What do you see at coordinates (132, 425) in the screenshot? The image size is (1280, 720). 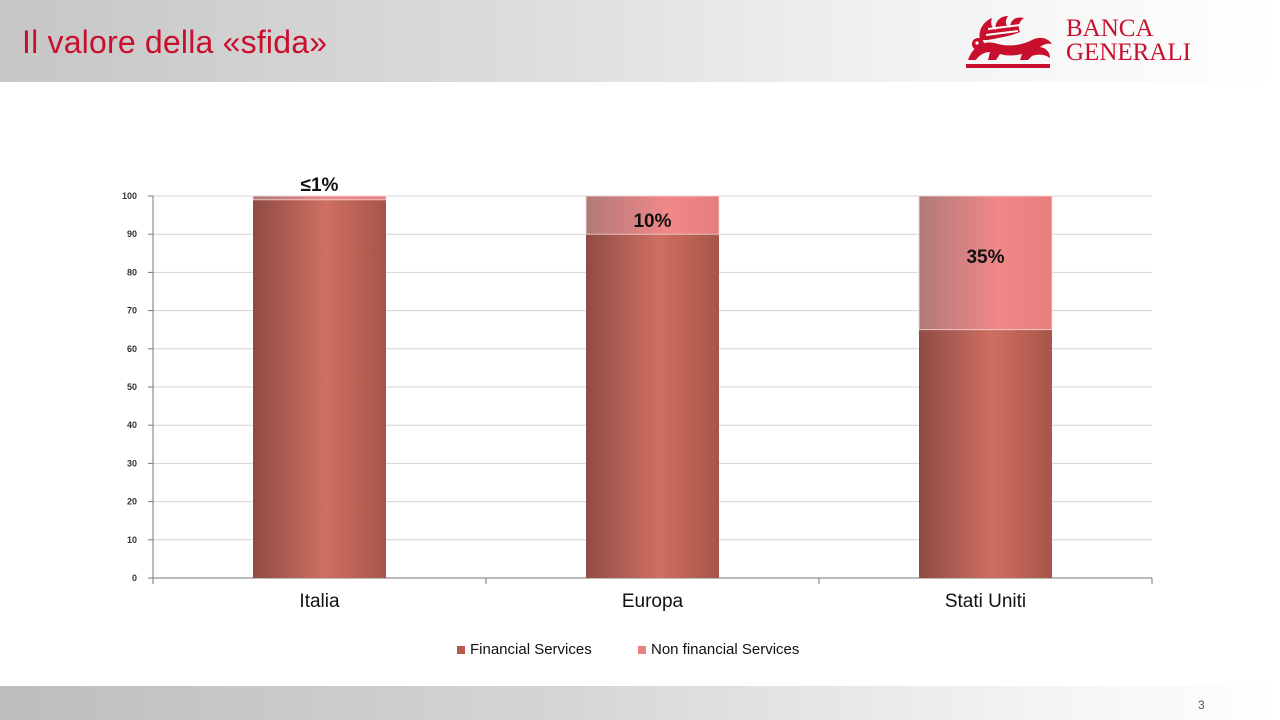 I see `y-tick-label: 40` at bounding box center [132, 425].